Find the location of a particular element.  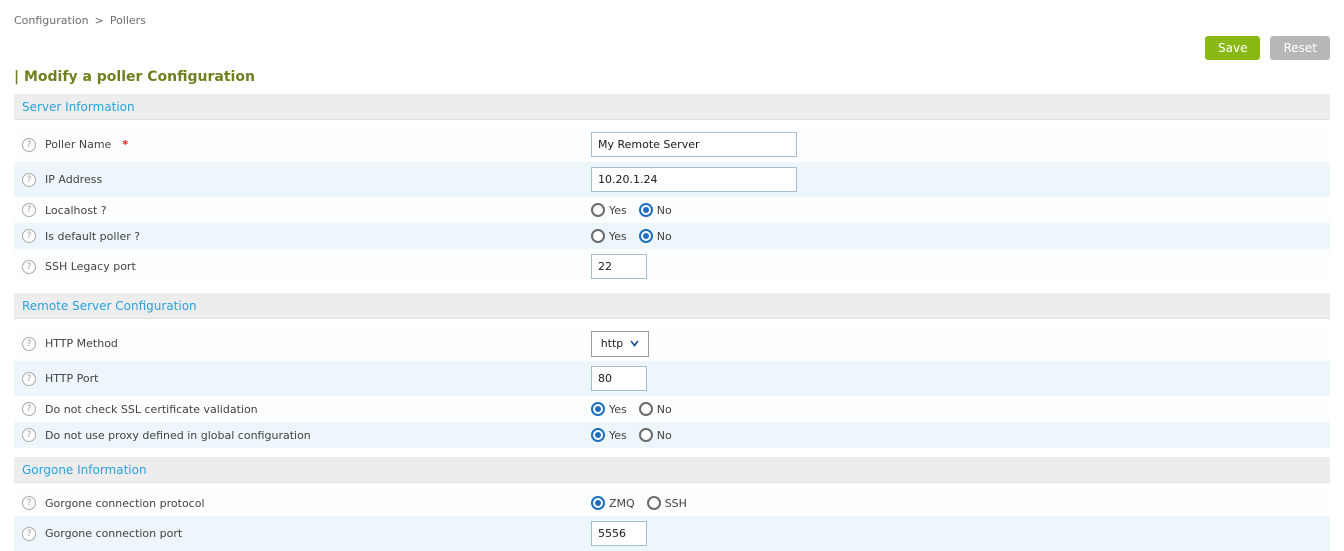

is-default-poller-radio-yes: Yes is located at coordinates (609, 236).